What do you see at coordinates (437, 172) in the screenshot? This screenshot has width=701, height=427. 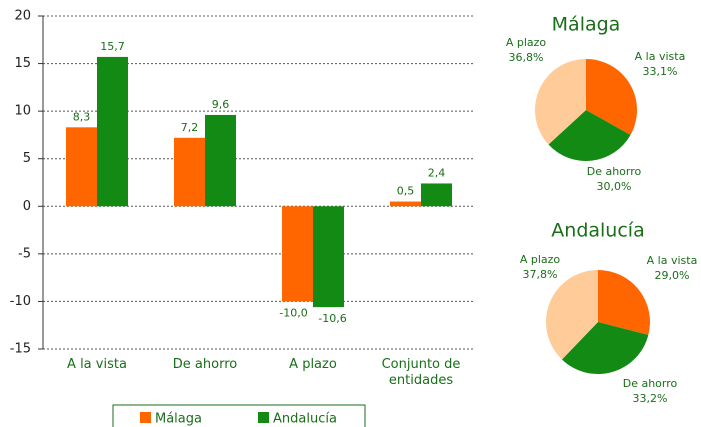 I see `value-label: 2,4` at bounding box center [437, 172].